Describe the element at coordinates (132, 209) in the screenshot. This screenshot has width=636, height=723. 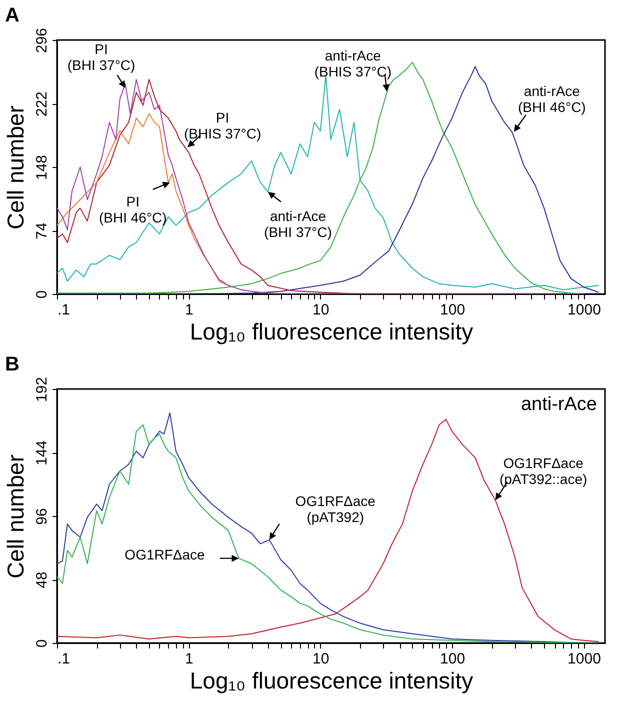
I see `annotation: PI (BHI 46°C)` at that location.